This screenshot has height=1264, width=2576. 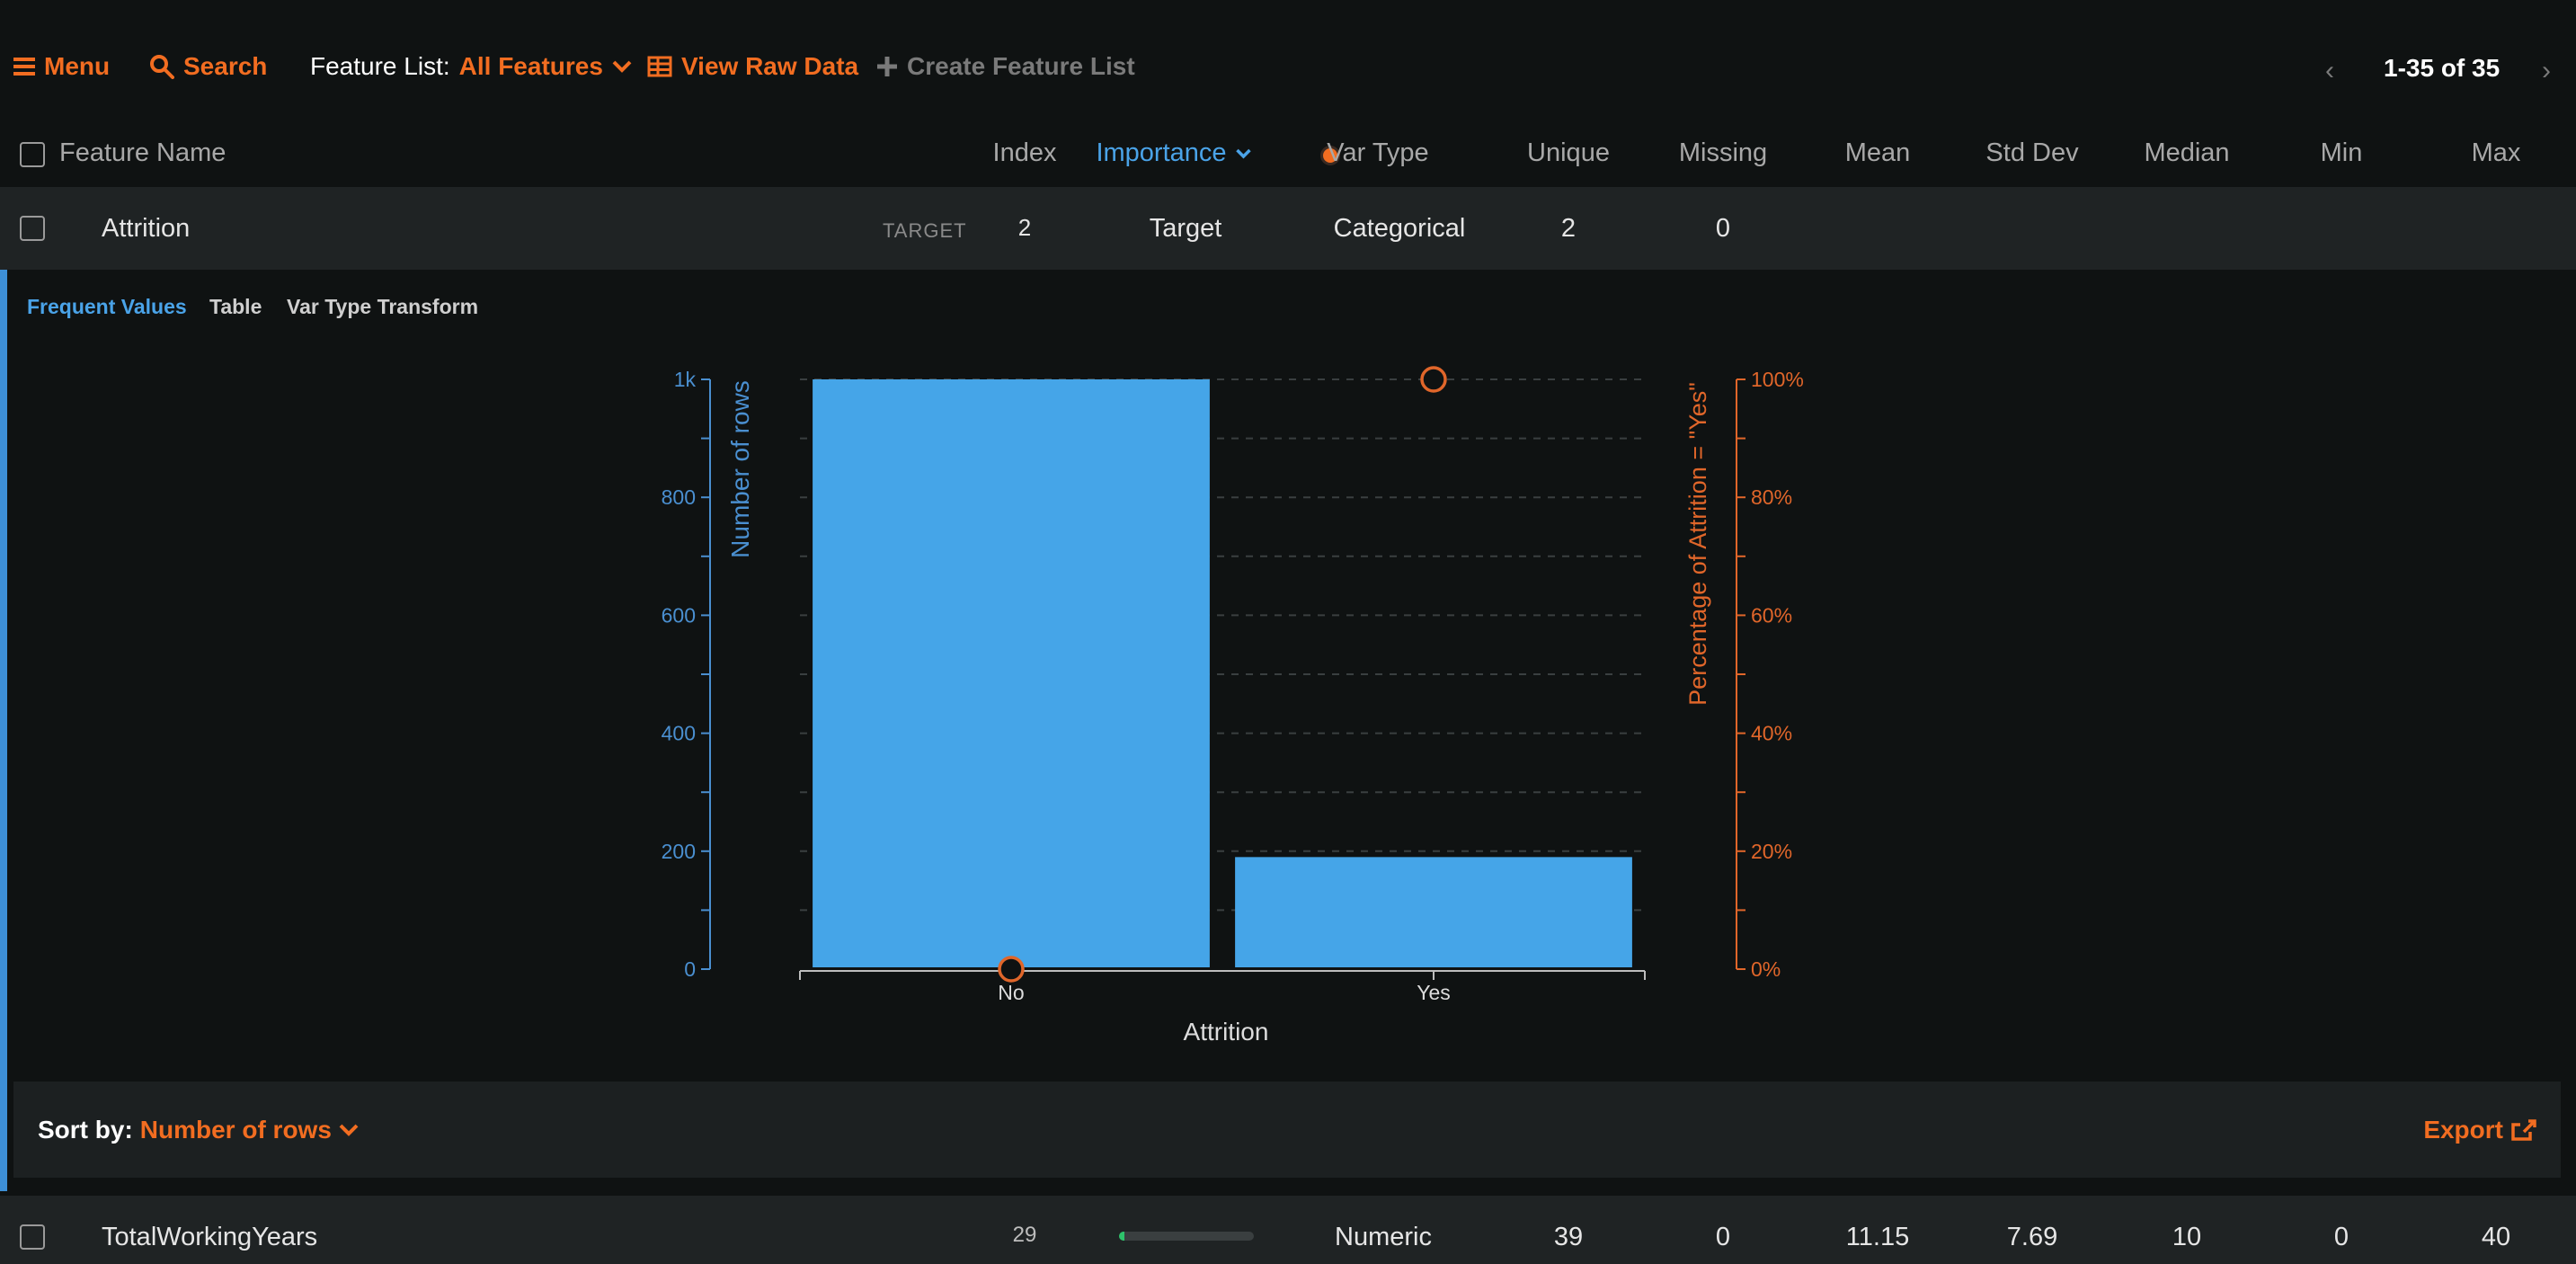 What do you see at coordinates (24, 67) in the screenshot?
I see `hamburger-icon` at bounding box center [24, 67].